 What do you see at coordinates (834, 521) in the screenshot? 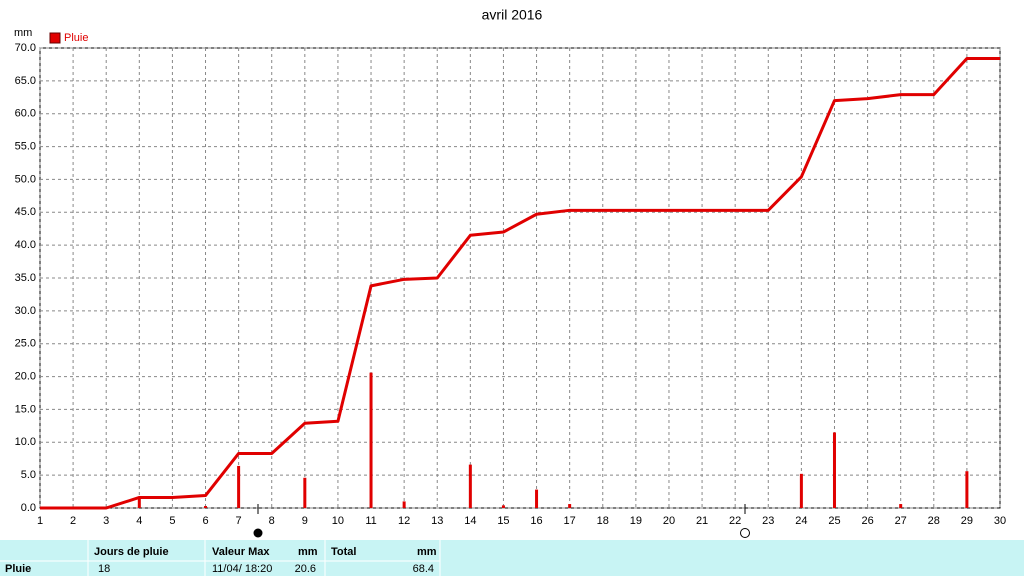
I see `x-tick-label: 25` at bounding box center [834, 521].